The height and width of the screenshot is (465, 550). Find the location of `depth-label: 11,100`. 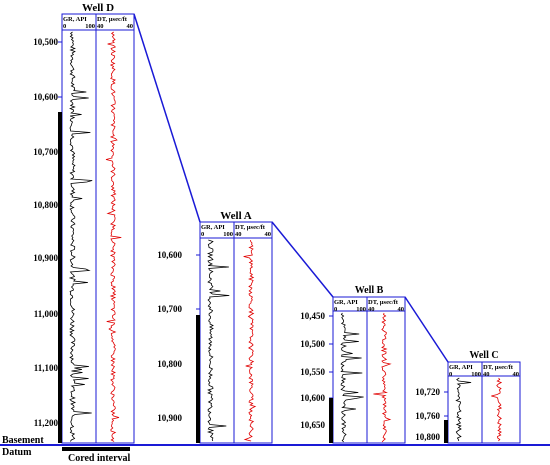

depth-label: 11,100 is located at coordinates (46, 368).